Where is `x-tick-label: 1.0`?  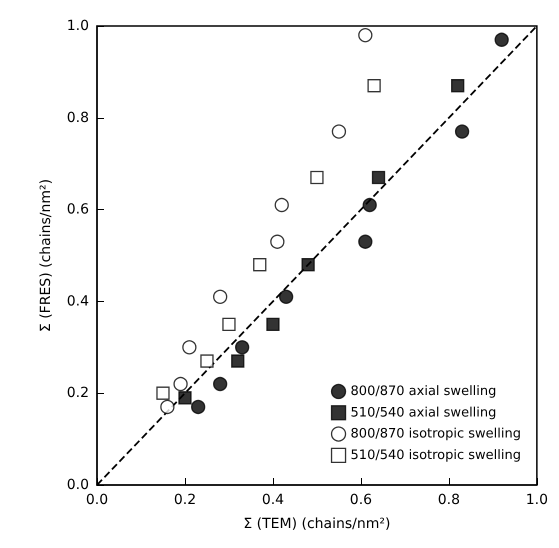 x-tick-label: 1.0 is located at coordinates (537, 500).